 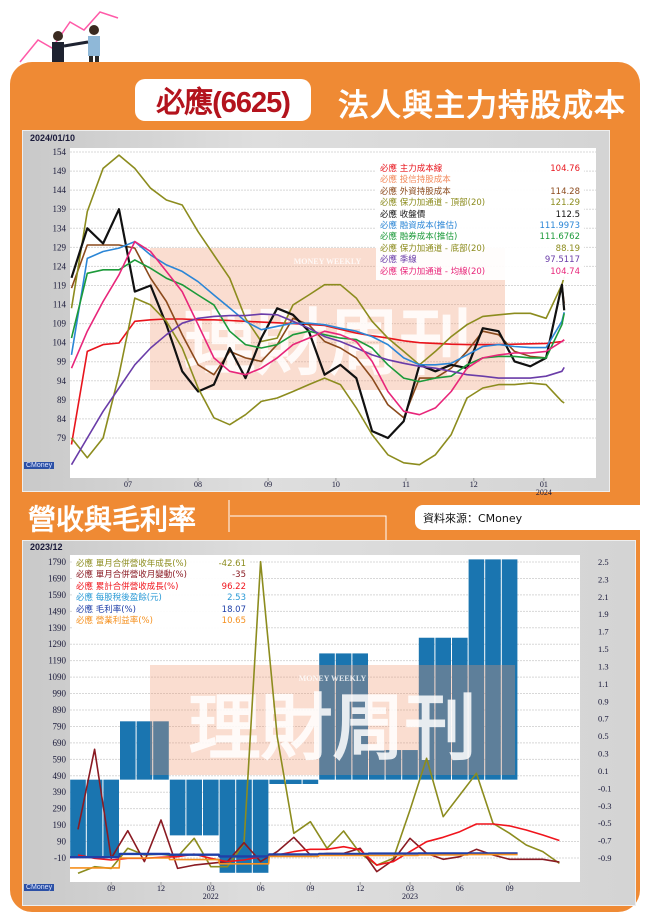 I want to click on x-tick-year: 2022, so click(x=211, y=896).